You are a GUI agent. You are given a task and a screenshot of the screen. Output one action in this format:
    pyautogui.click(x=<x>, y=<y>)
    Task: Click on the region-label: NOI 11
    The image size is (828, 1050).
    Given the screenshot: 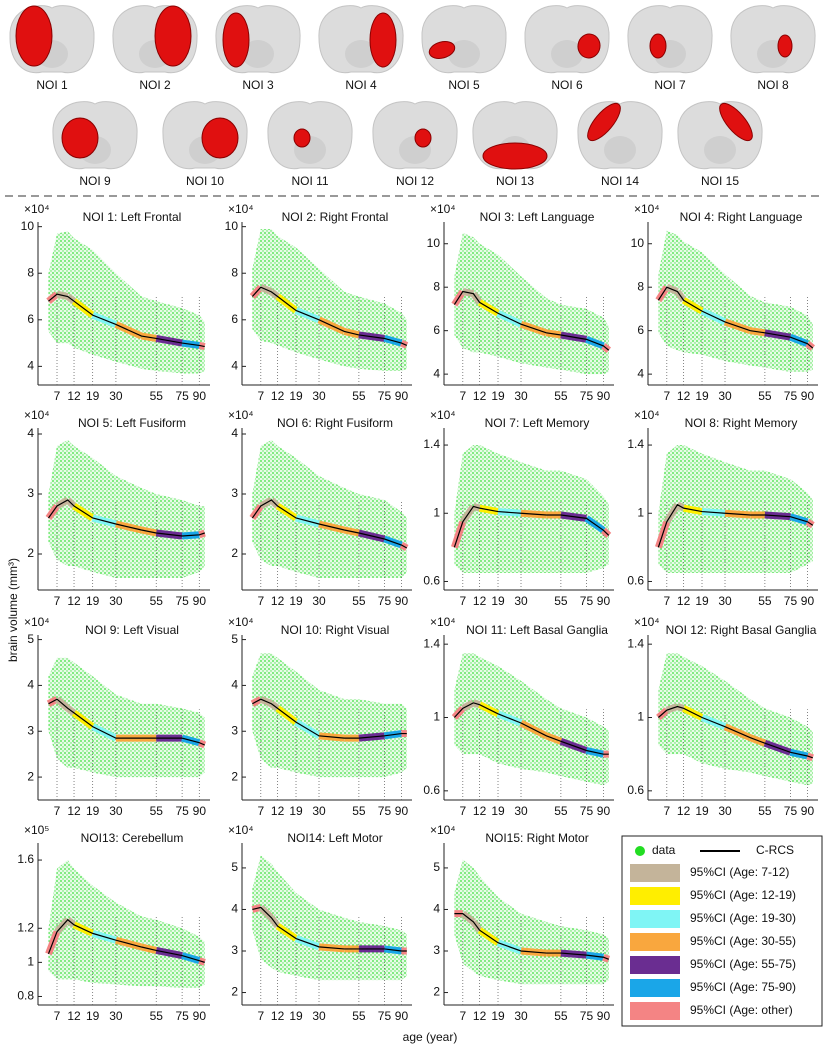 What is the action you would take?
    pyautogui.click(x=309, y=181)
    